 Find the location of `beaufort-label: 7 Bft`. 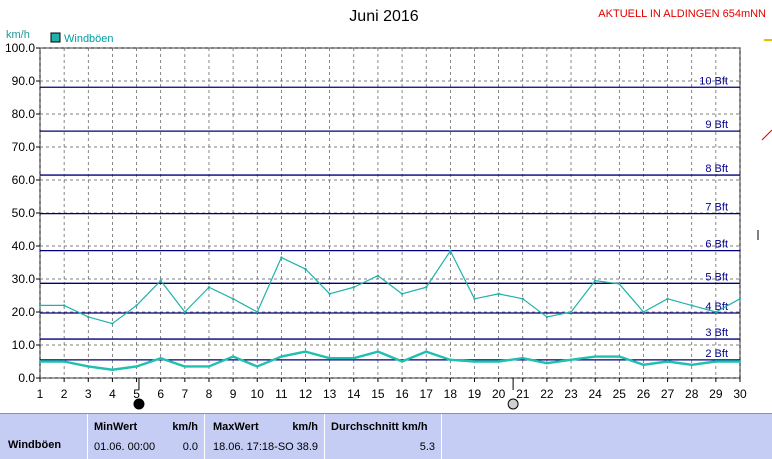

beaufort-label: 7 Bft is located at coordinates (716, 208).